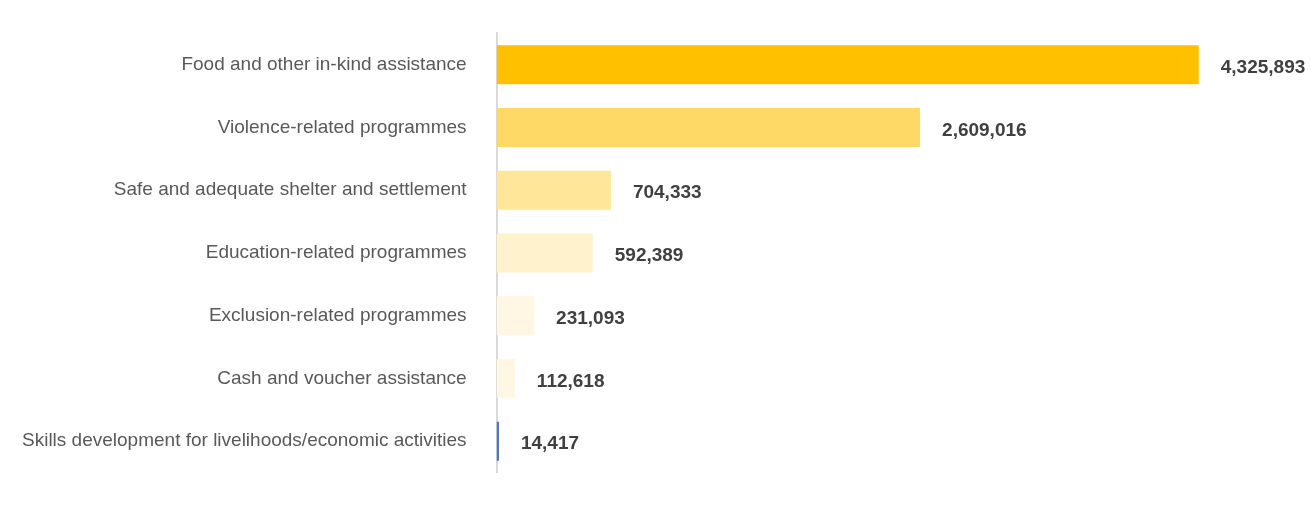 Image resolution: width=1311 pixels, height=506 pixels. What do you see at coordinates (984, 129) in the screenshot?
I see `data-label: 2,609,016` at bounding box center [984, 129].